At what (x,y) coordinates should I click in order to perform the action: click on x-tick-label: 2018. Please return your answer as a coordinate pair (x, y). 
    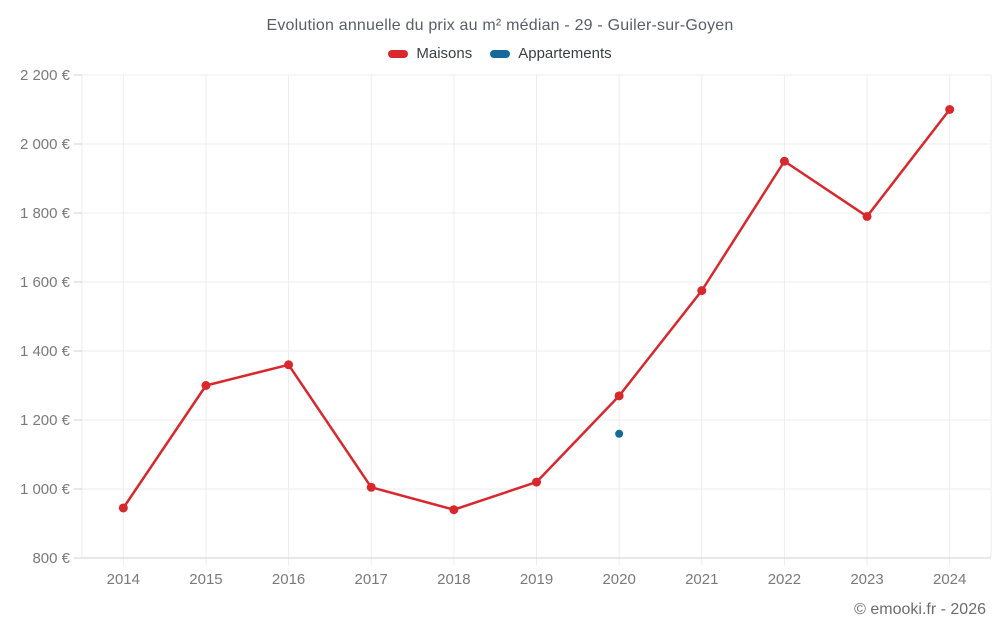
    Looking at the image, I should click on (453, 579).